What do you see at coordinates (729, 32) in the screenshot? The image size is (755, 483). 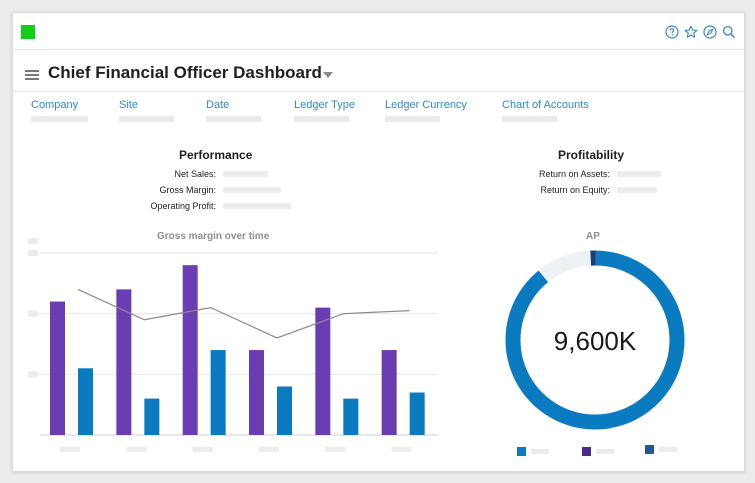 I see `search-icon` at bounding box center [729, 32].